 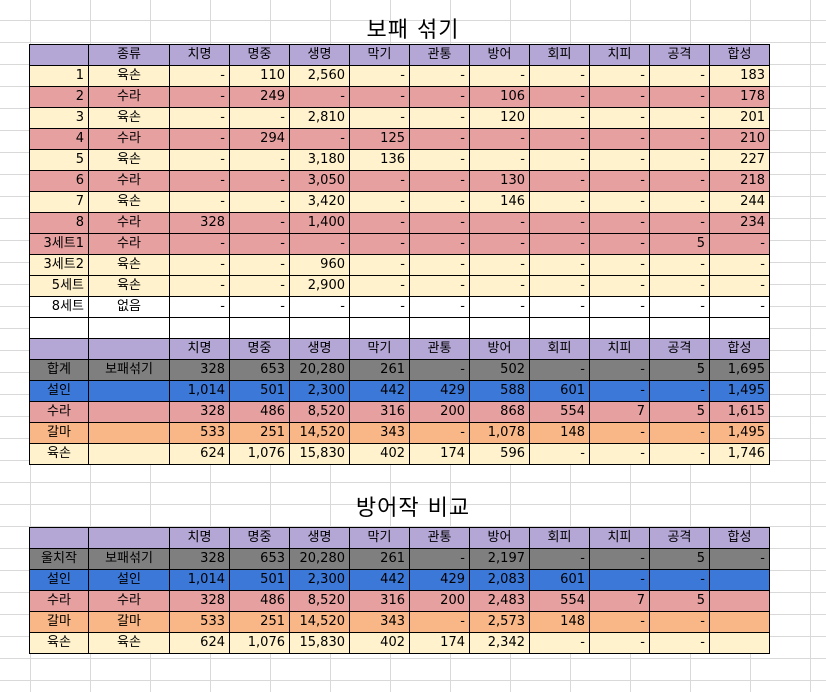 I want to click on value-cell: 343, so click(x=379, y=433).